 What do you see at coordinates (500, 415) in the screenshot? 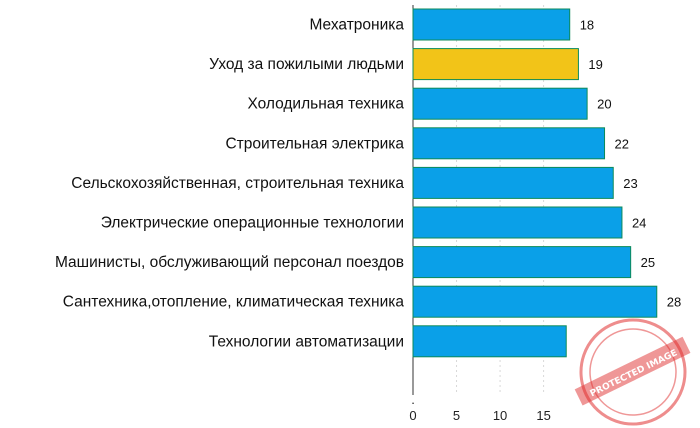
I see `x-tick-label: 10` at bounding box center [500, 415].